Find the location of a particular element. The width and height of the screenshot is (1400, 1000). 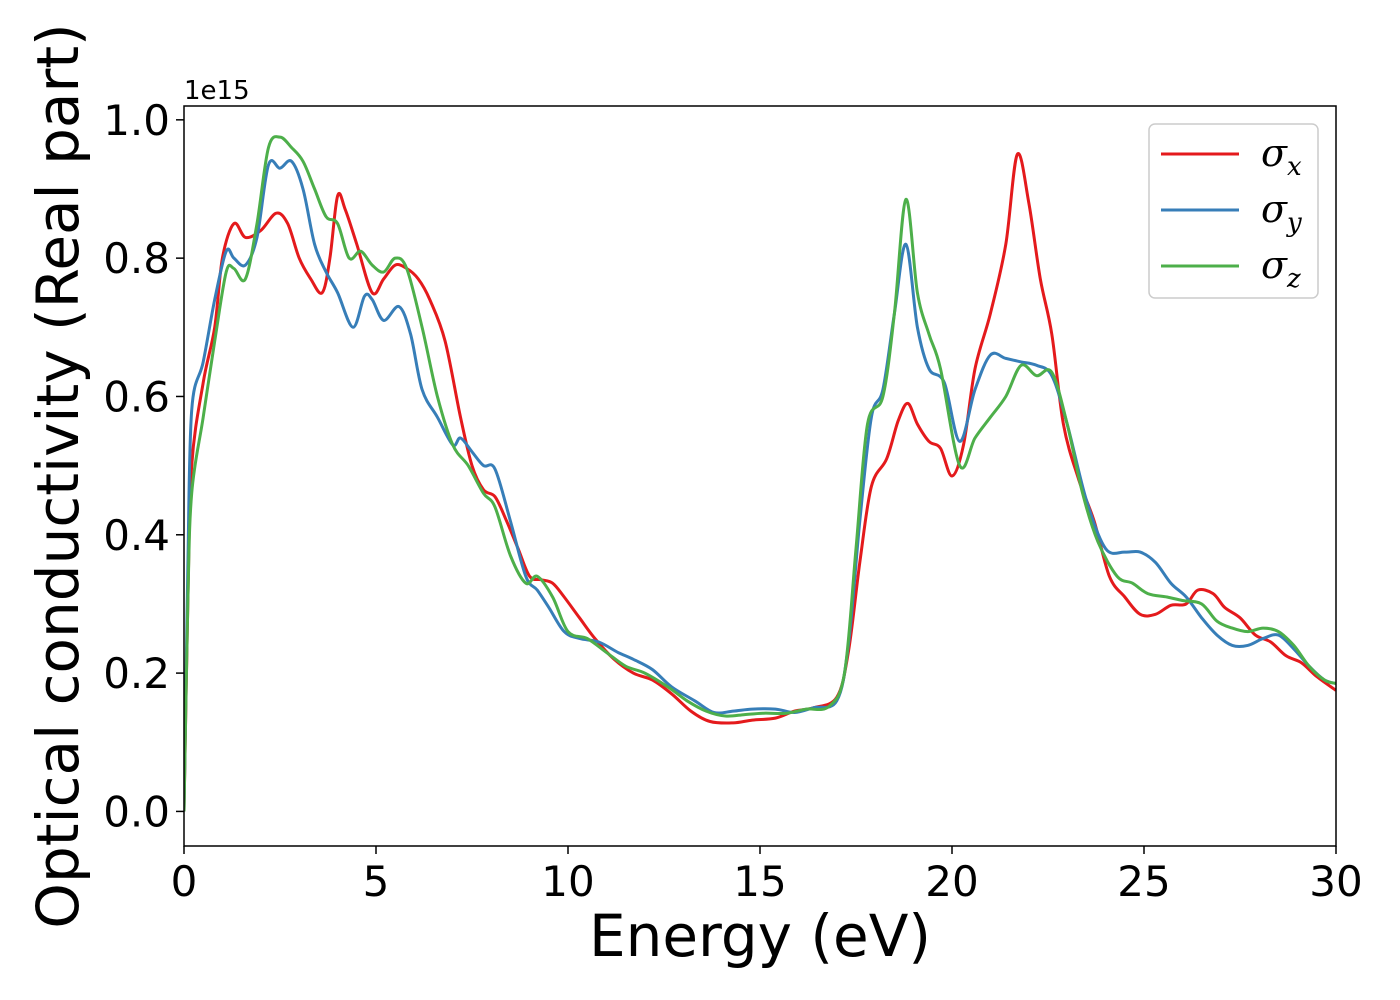

x-tick-label: 0 is located at coordinates (184, 881).